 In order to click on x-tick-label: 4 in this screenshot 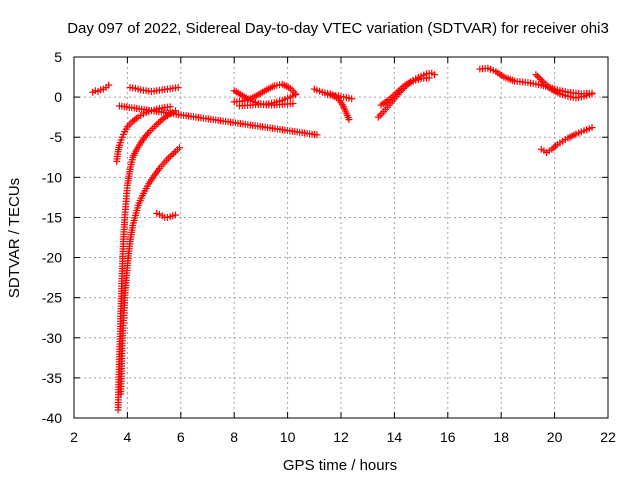, I will do `click(128, 437)`.